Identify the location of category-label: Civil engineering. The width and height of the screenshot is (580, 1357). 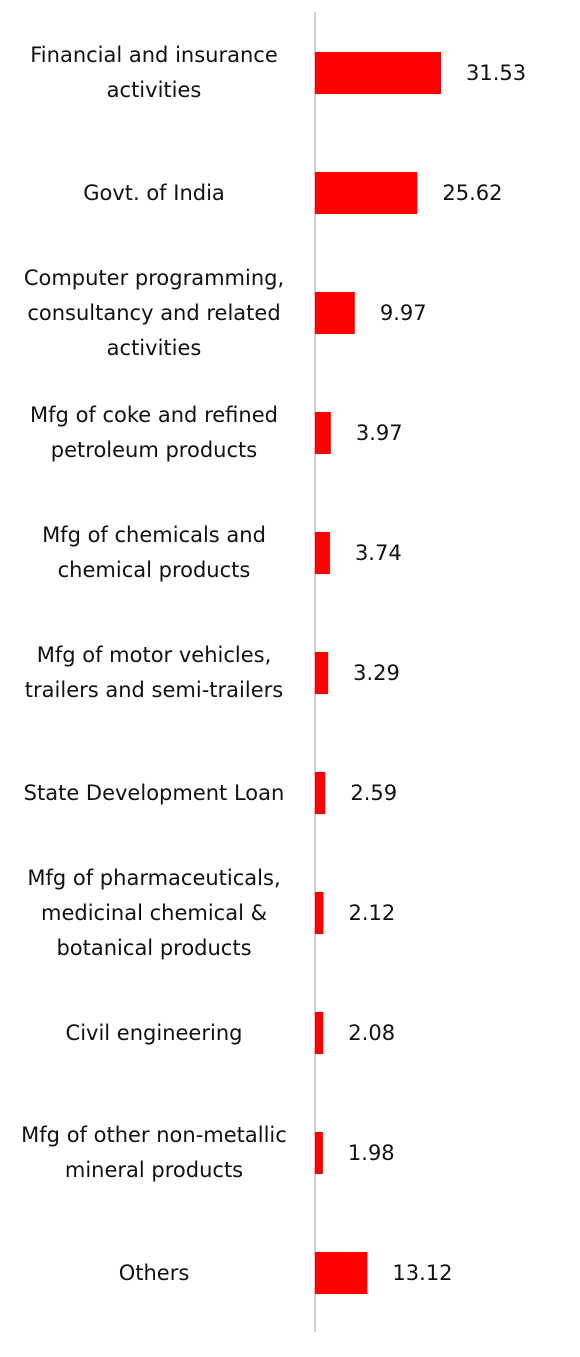
(154, 1032).